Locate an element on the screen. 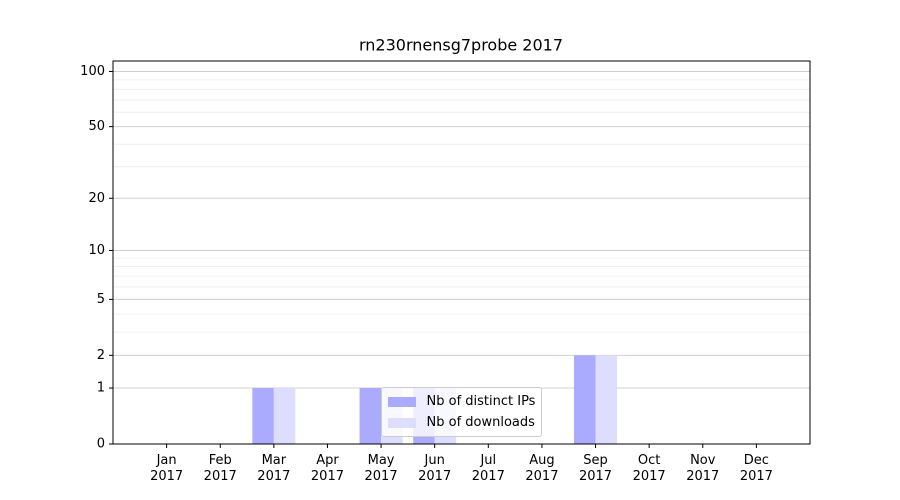  y-tick-label: 5 is located at coordinates (101, 299).